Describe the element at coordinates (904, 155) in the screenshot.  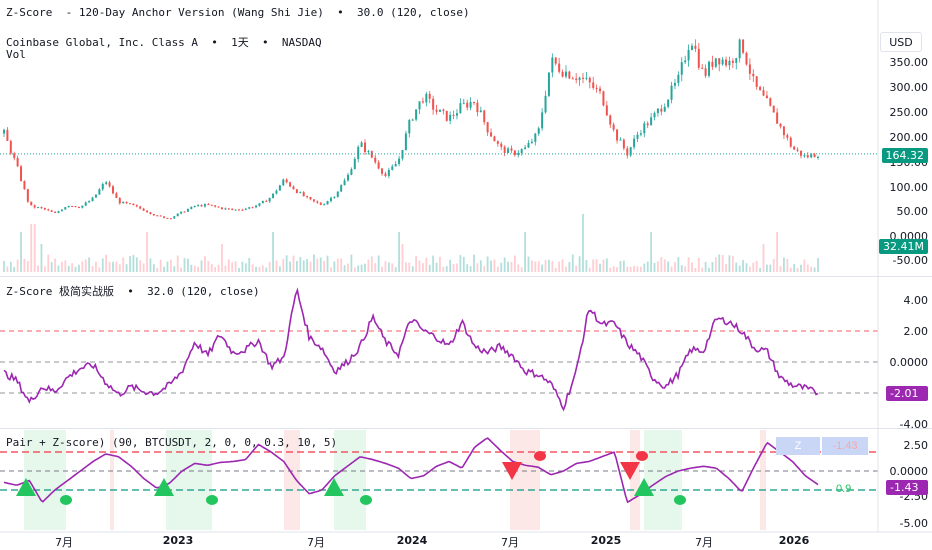
I see `price-tag: 164.32` at that location.